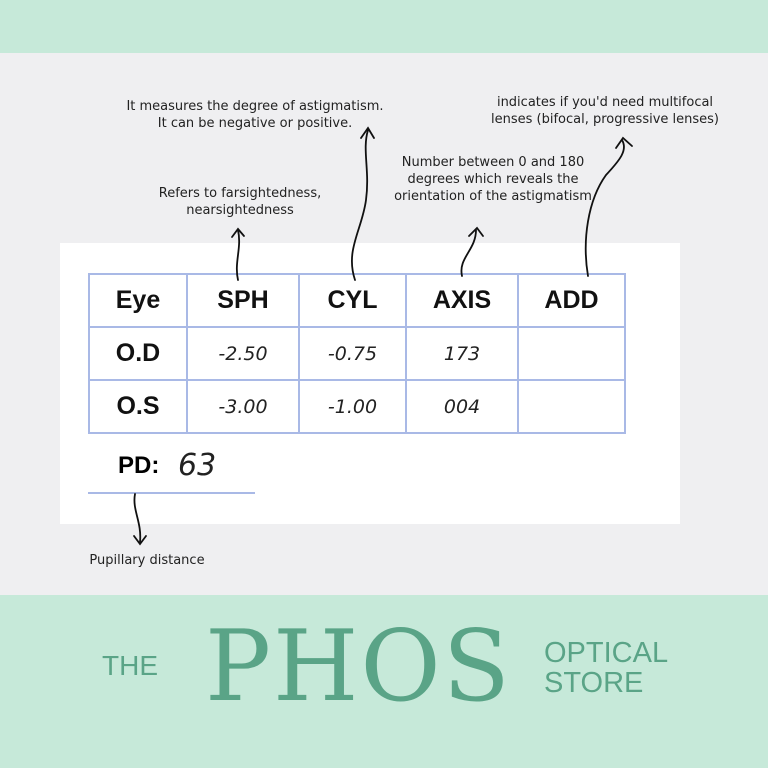 This screenshot has width=768, height=768. I want to click on sph-cell: -2.50, so click(243, 353).